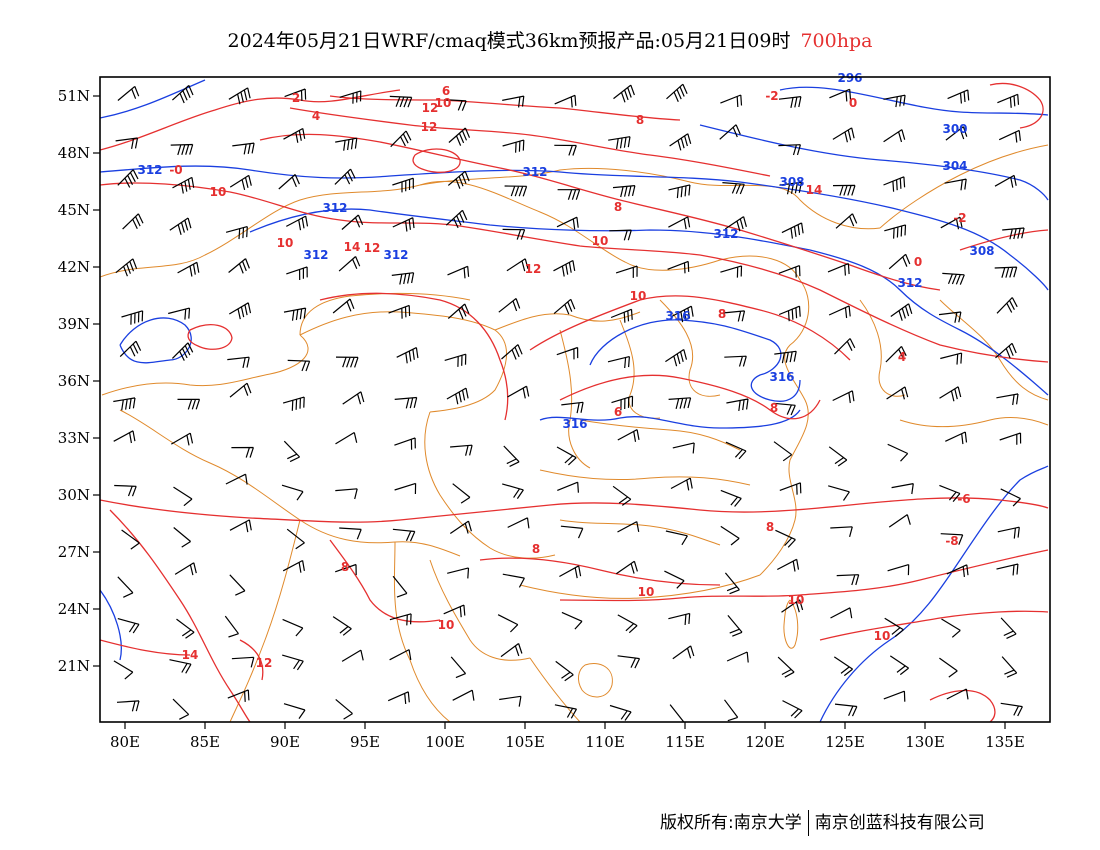  I want to click on temperature-label: 10, so click(882, 636).